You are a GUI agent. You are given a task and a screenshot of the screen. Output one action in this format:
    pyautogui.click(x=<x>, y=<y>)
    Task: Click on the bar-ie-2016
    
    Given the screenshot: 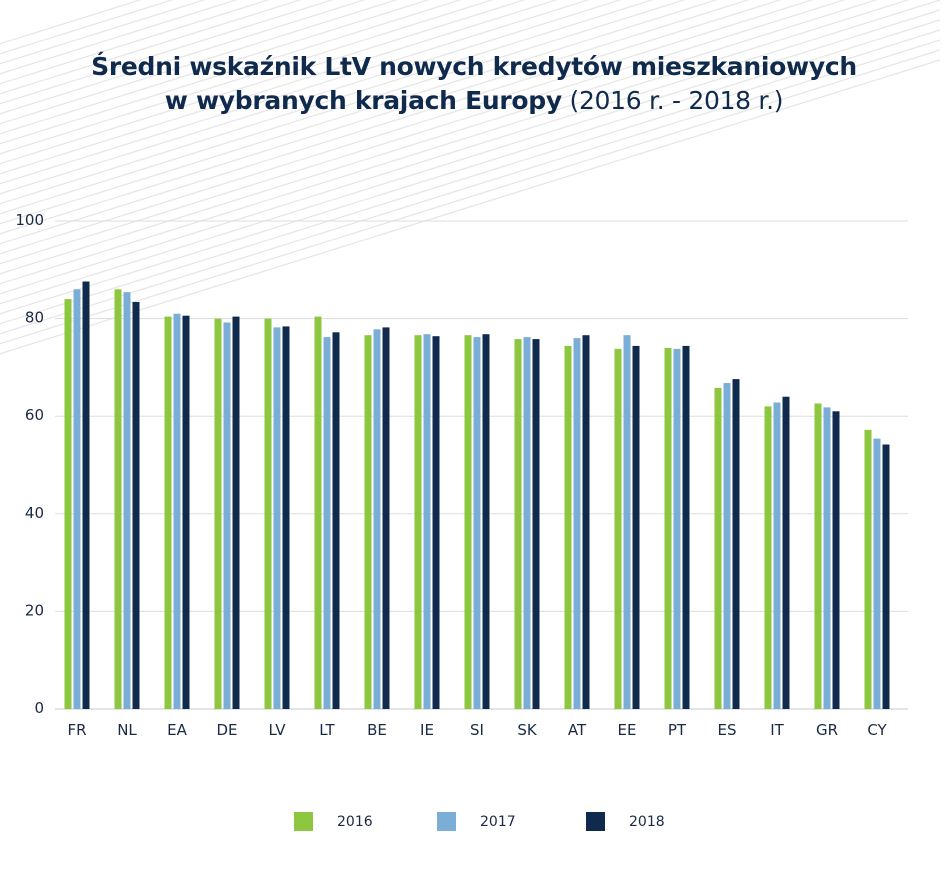 What is the action you would take?
    pyautogui.click(x=418, y=522)
    